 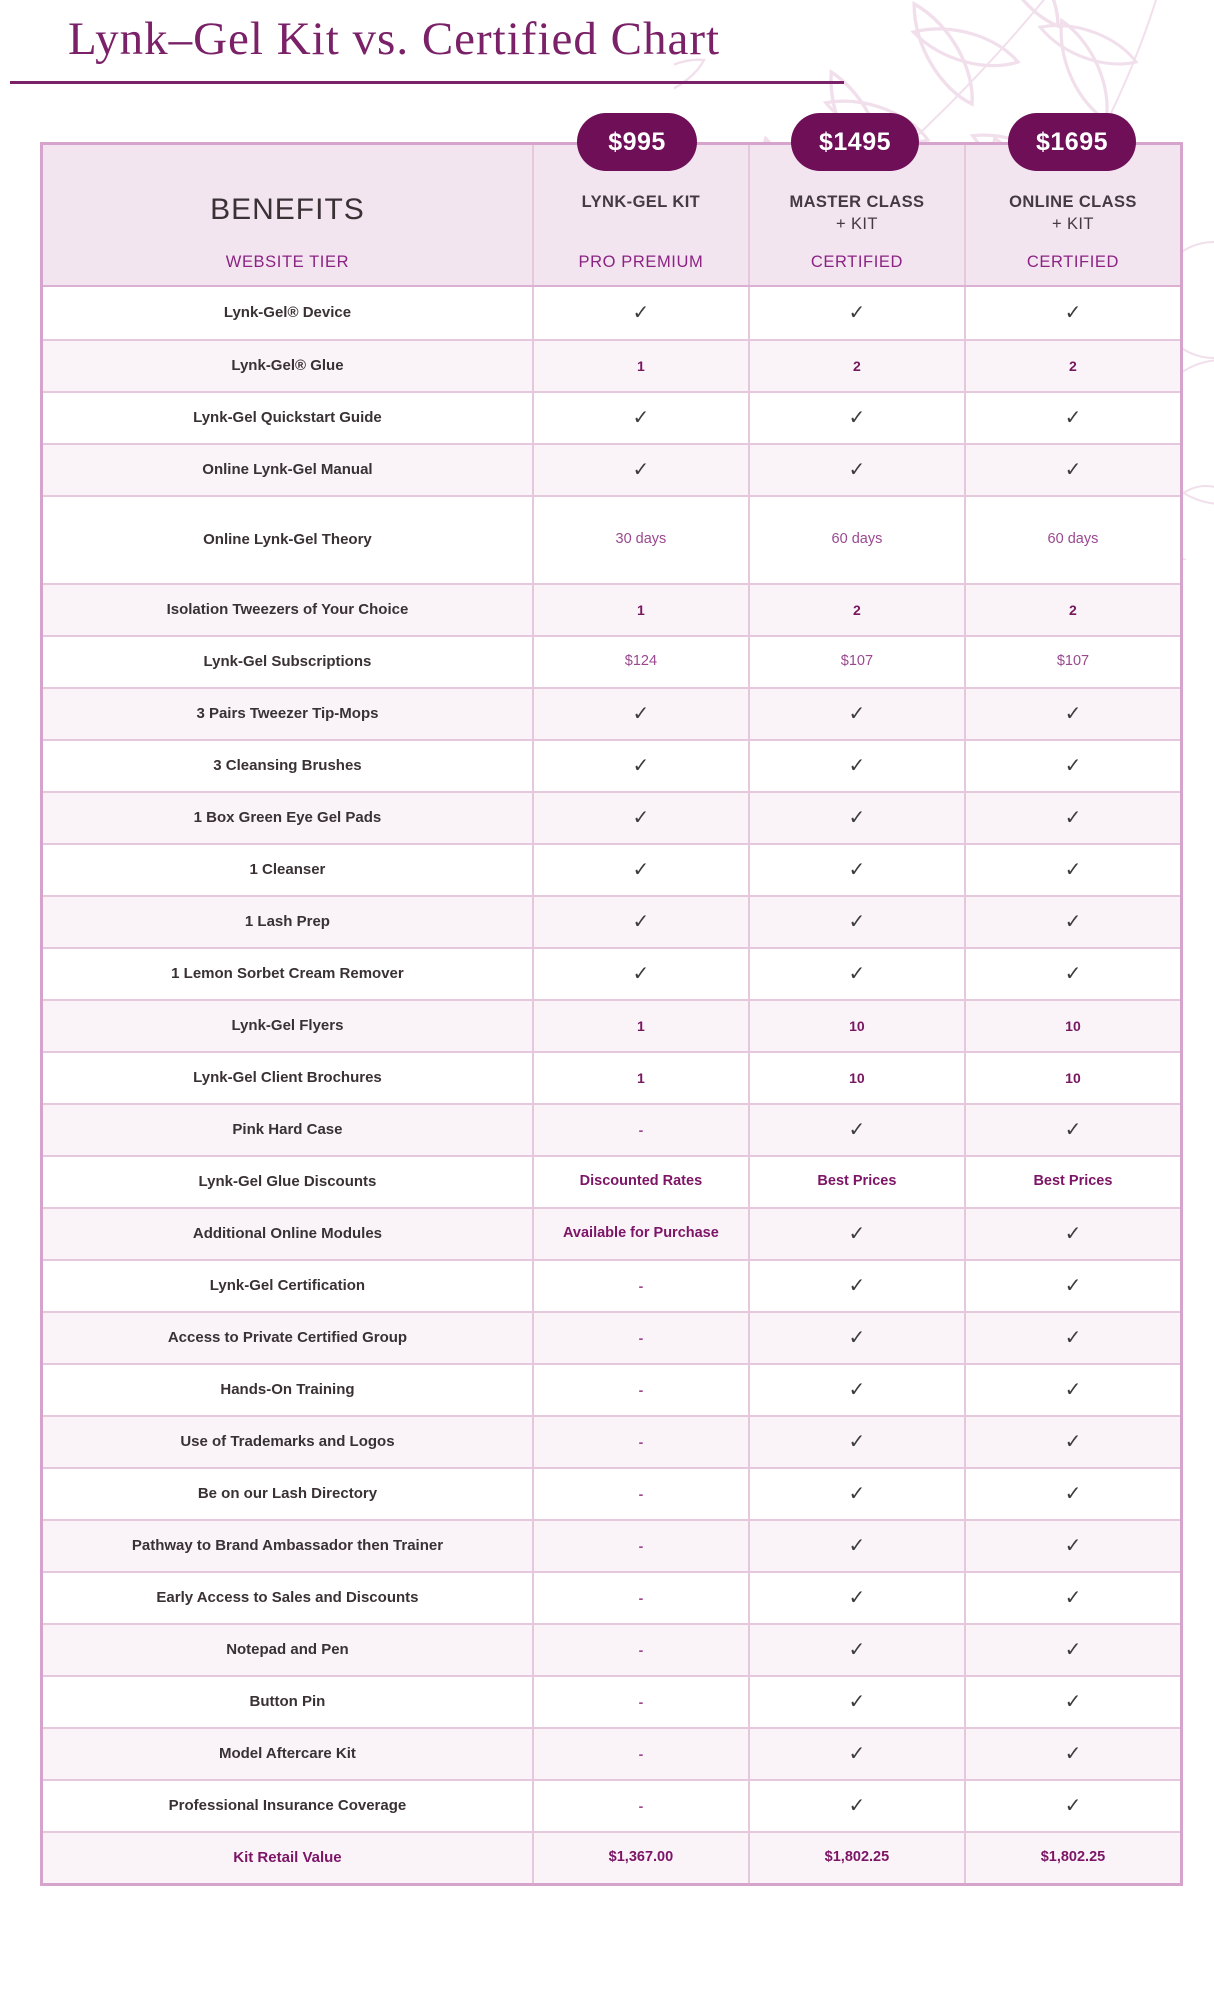 What do you see at coordinates (287, 1129) in the screenshot?
I see `benefit-label: Pink Hard Case` at bounding box center [287, 1129].